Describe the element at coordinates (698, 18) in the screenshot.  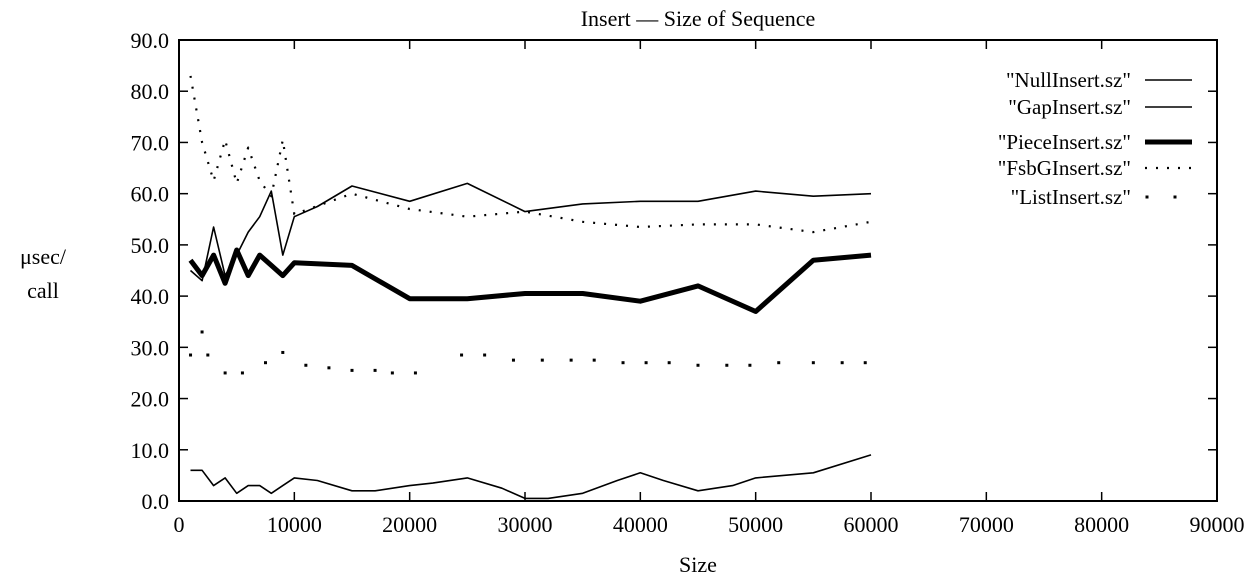
I see `chart-title: Insert — Size of Sequence` at that location.